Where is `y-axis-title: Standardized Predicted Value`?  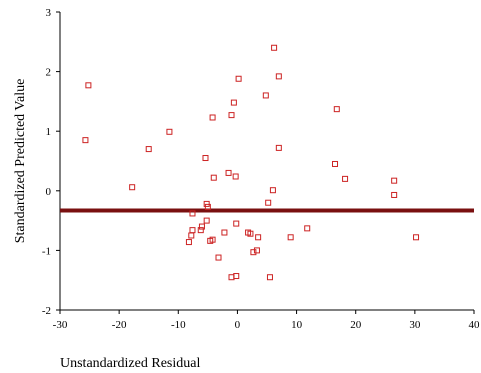
y-axis-title: Standardized Predicted Value is located at coordinates (20, 161).